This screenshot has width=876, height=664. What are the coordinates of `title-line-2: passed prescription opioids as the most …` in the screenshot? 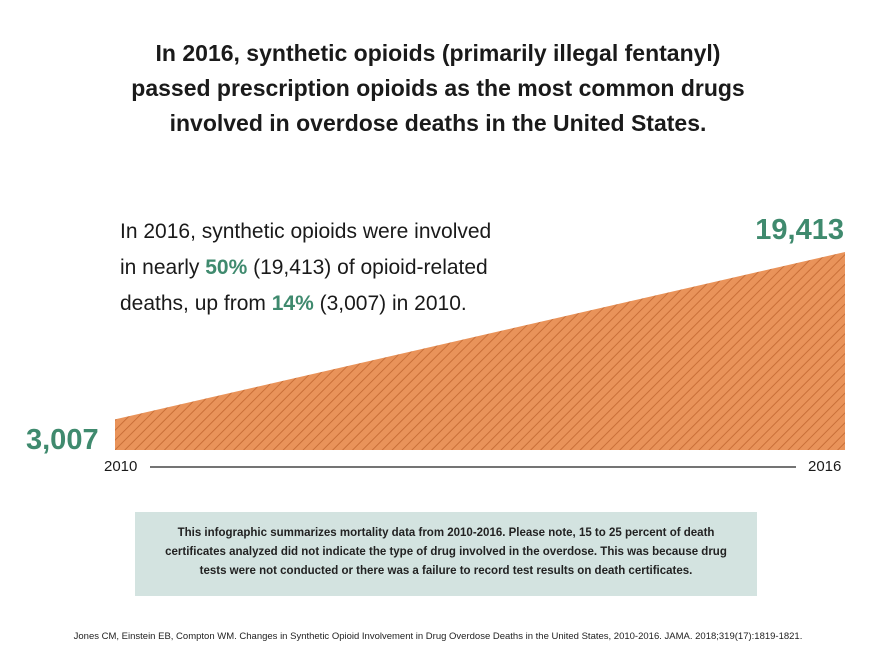 It's located at (438, 88).